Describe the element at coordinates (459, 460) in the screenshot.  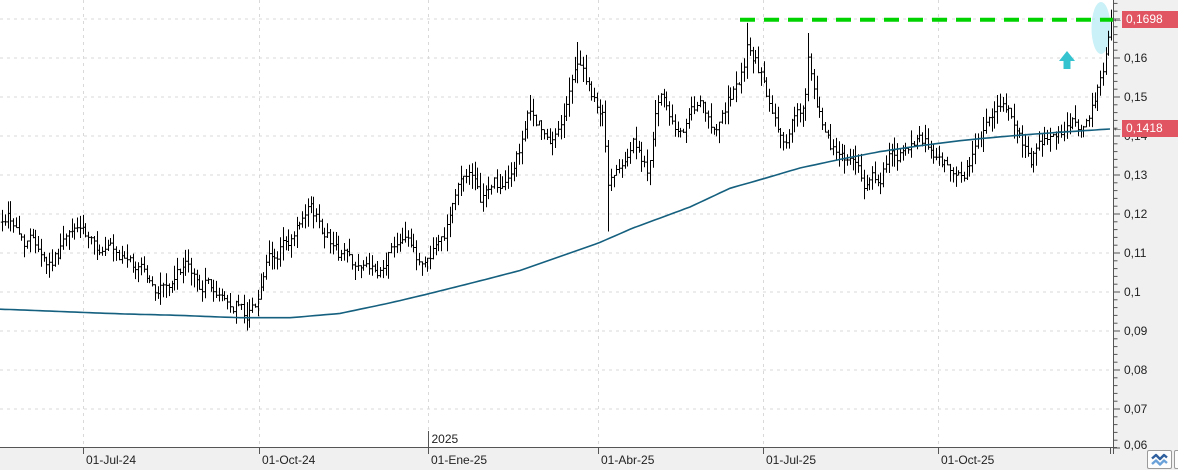
I see `svg-text: 01-Ene-25` at that location.